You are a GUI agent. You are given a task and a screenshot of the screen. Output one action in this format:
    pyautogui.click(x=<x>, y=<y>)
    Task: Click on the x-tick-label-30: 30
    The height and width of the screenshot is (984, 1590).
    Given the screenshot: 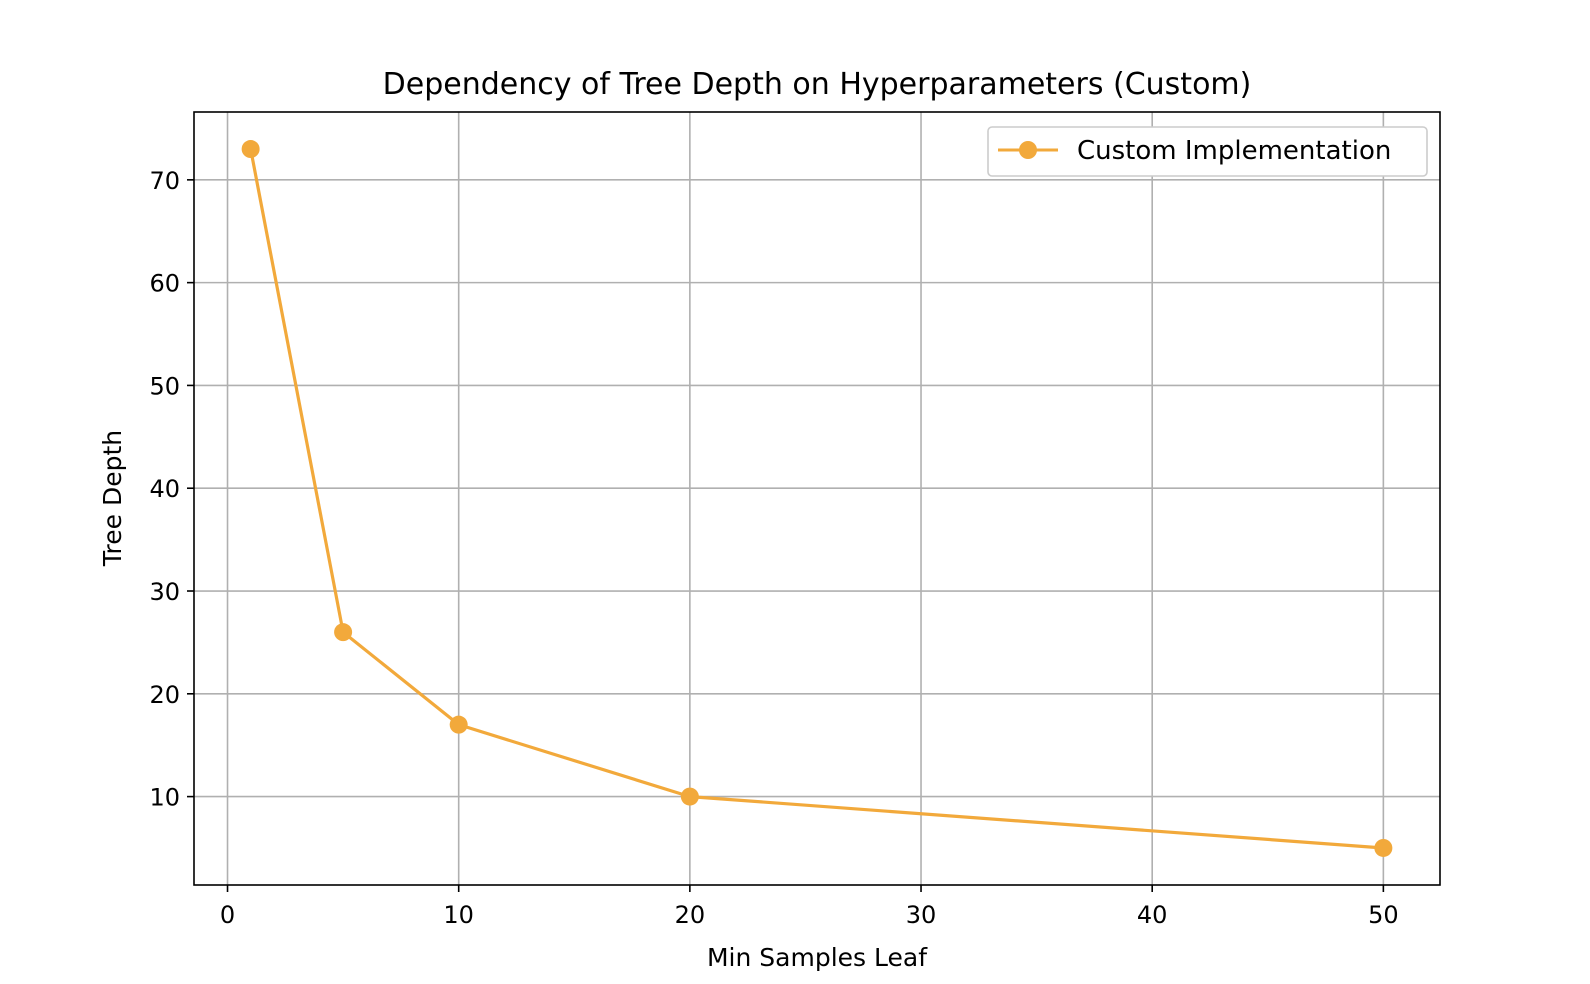 What is the action you would take?
    pyautogui.click(x=921, y=915)
    